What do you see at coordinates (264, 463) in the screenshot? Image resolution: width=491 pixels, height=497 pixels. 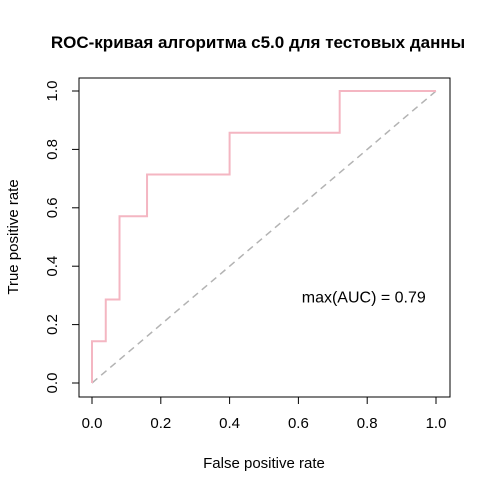 I see `x-axis-label: False positive rate` at bounding box center [264, 463].